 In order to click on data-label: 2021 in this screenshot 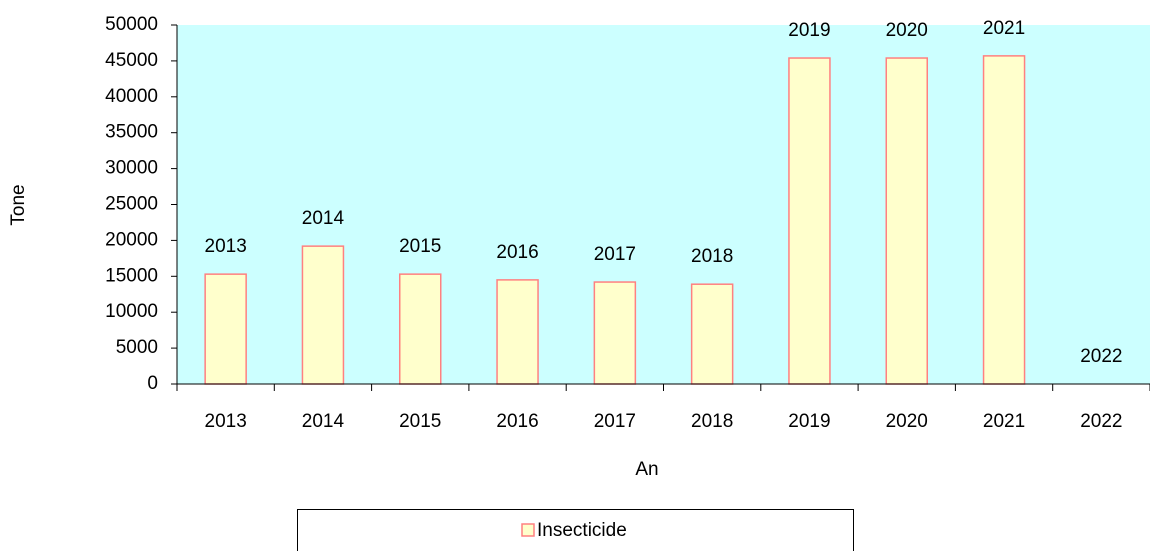, I will do `click(1004, 28)`.